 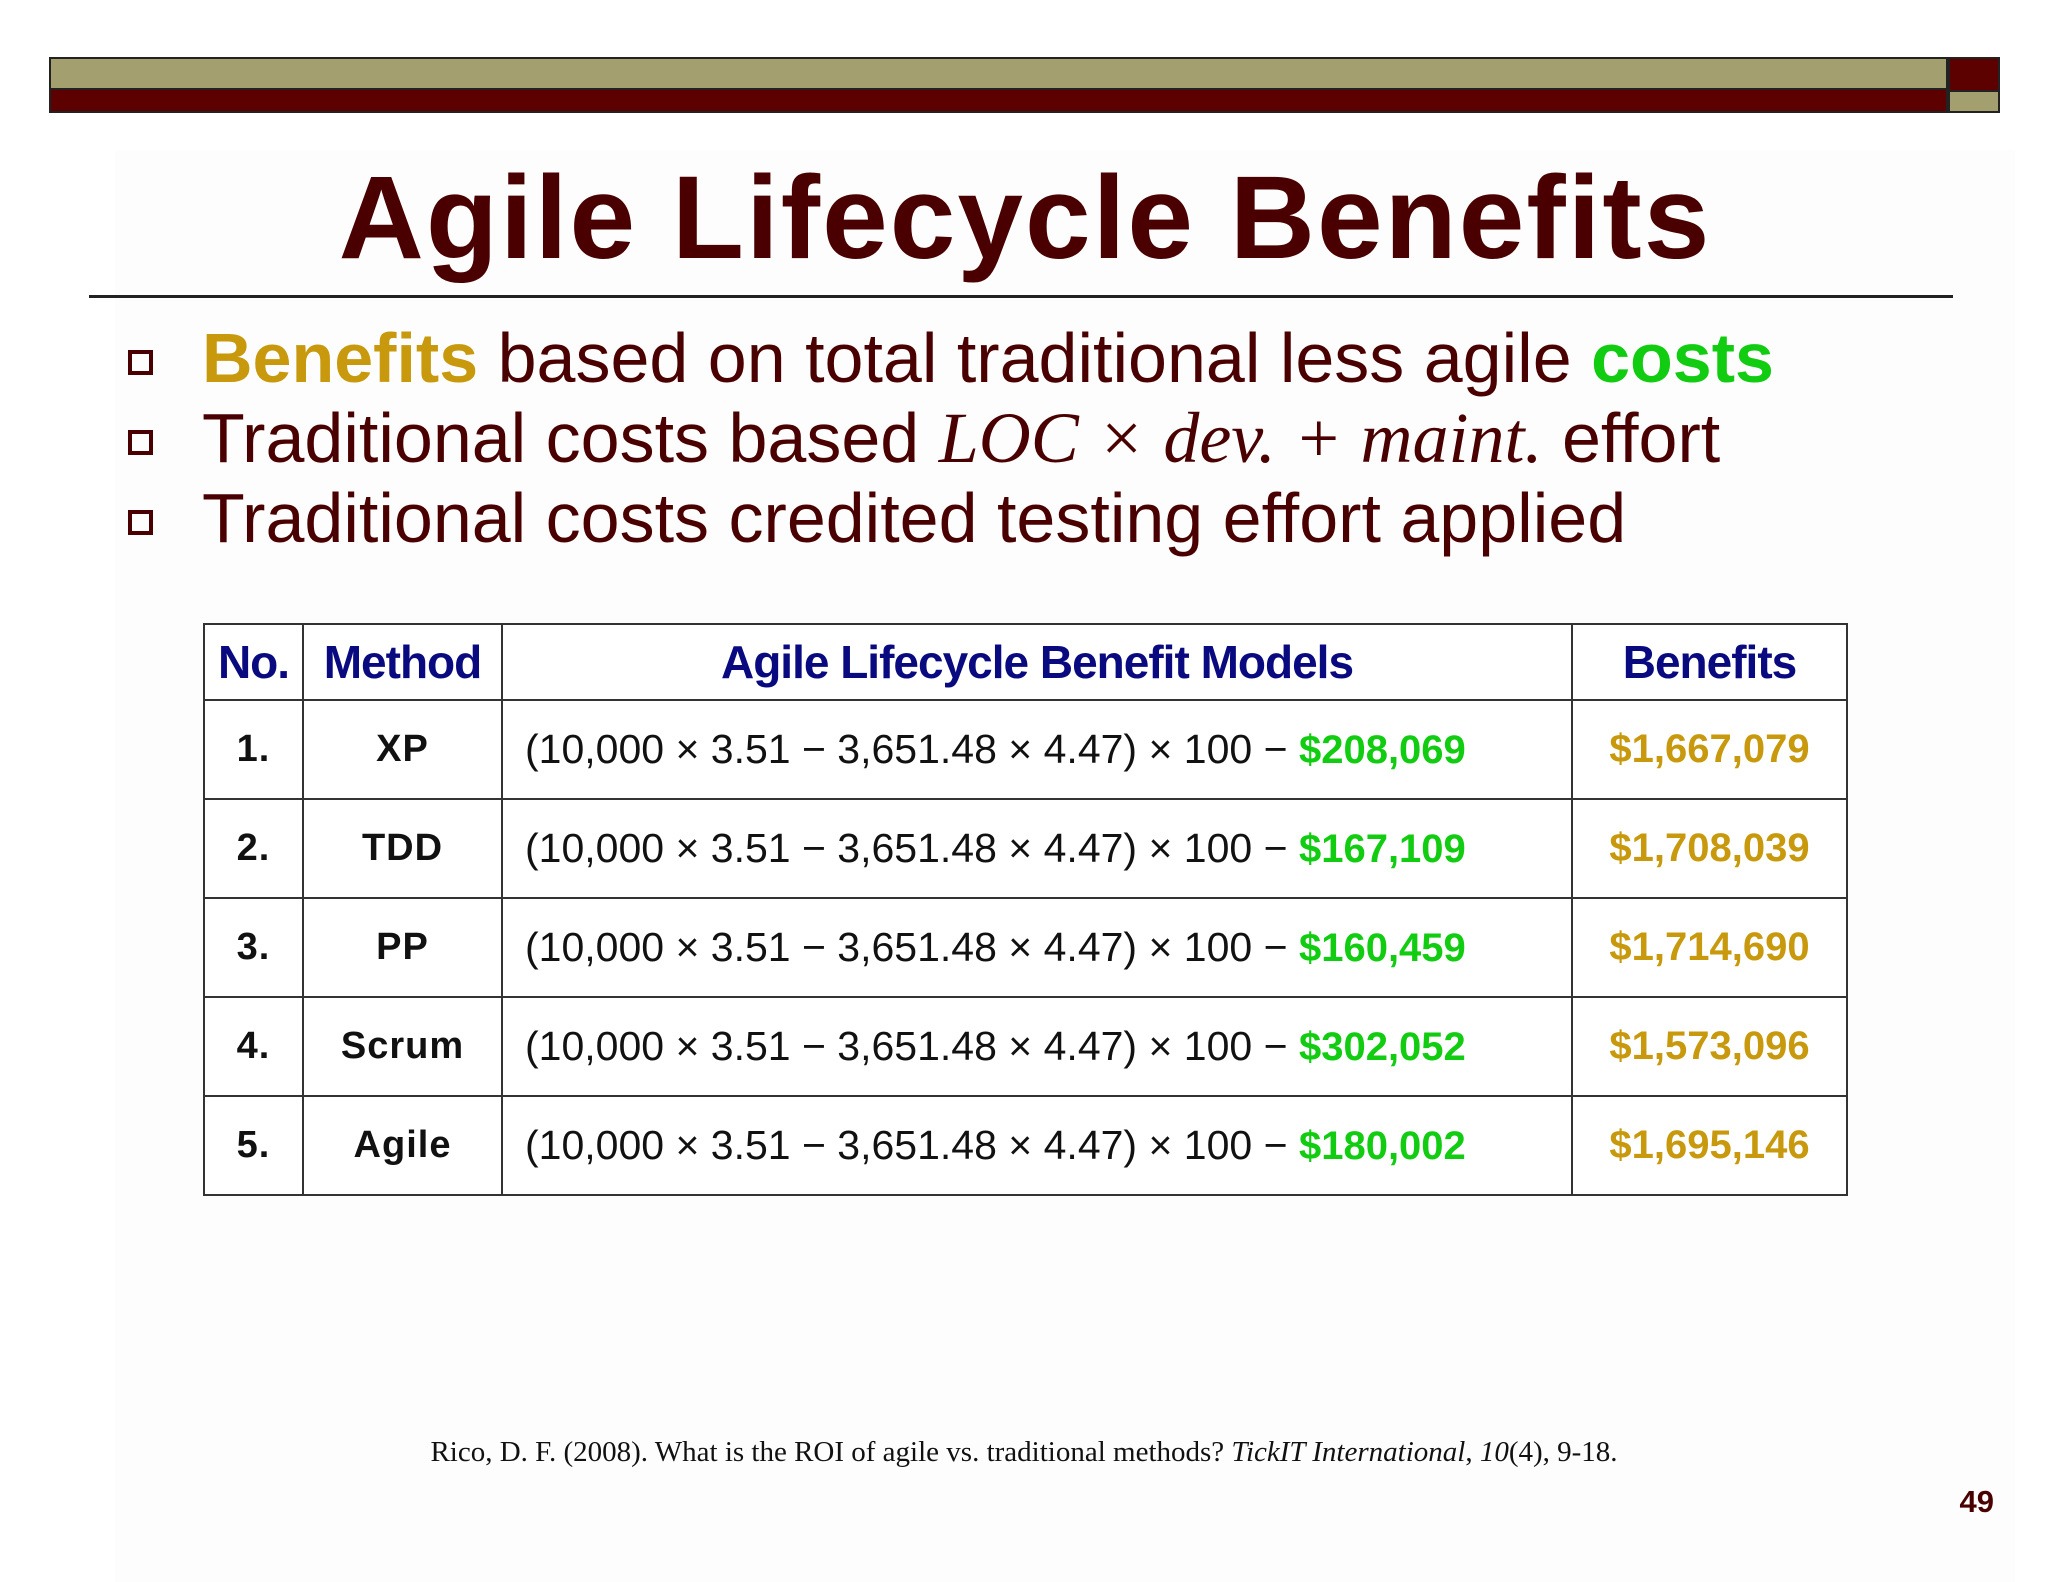 What do you see at coordinates (1382, 1047) in the screenshot?
I see `agile-cost: $302,052` at bounding box center [1382, 1047].